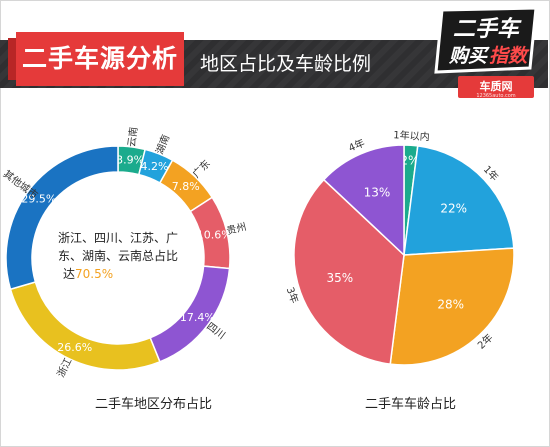 This screenshot has height=447, width=550. What do you see at coordinates (74, 347) in the screenshot?
I see `donut-value-label-5: 26.6%` at bounding box center [74, 347].